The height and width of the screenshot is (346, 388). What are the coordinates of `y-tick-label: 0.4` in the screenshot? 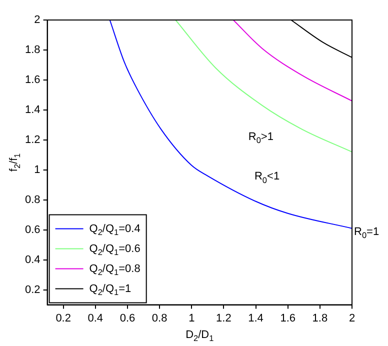 It's located at (32, 260).